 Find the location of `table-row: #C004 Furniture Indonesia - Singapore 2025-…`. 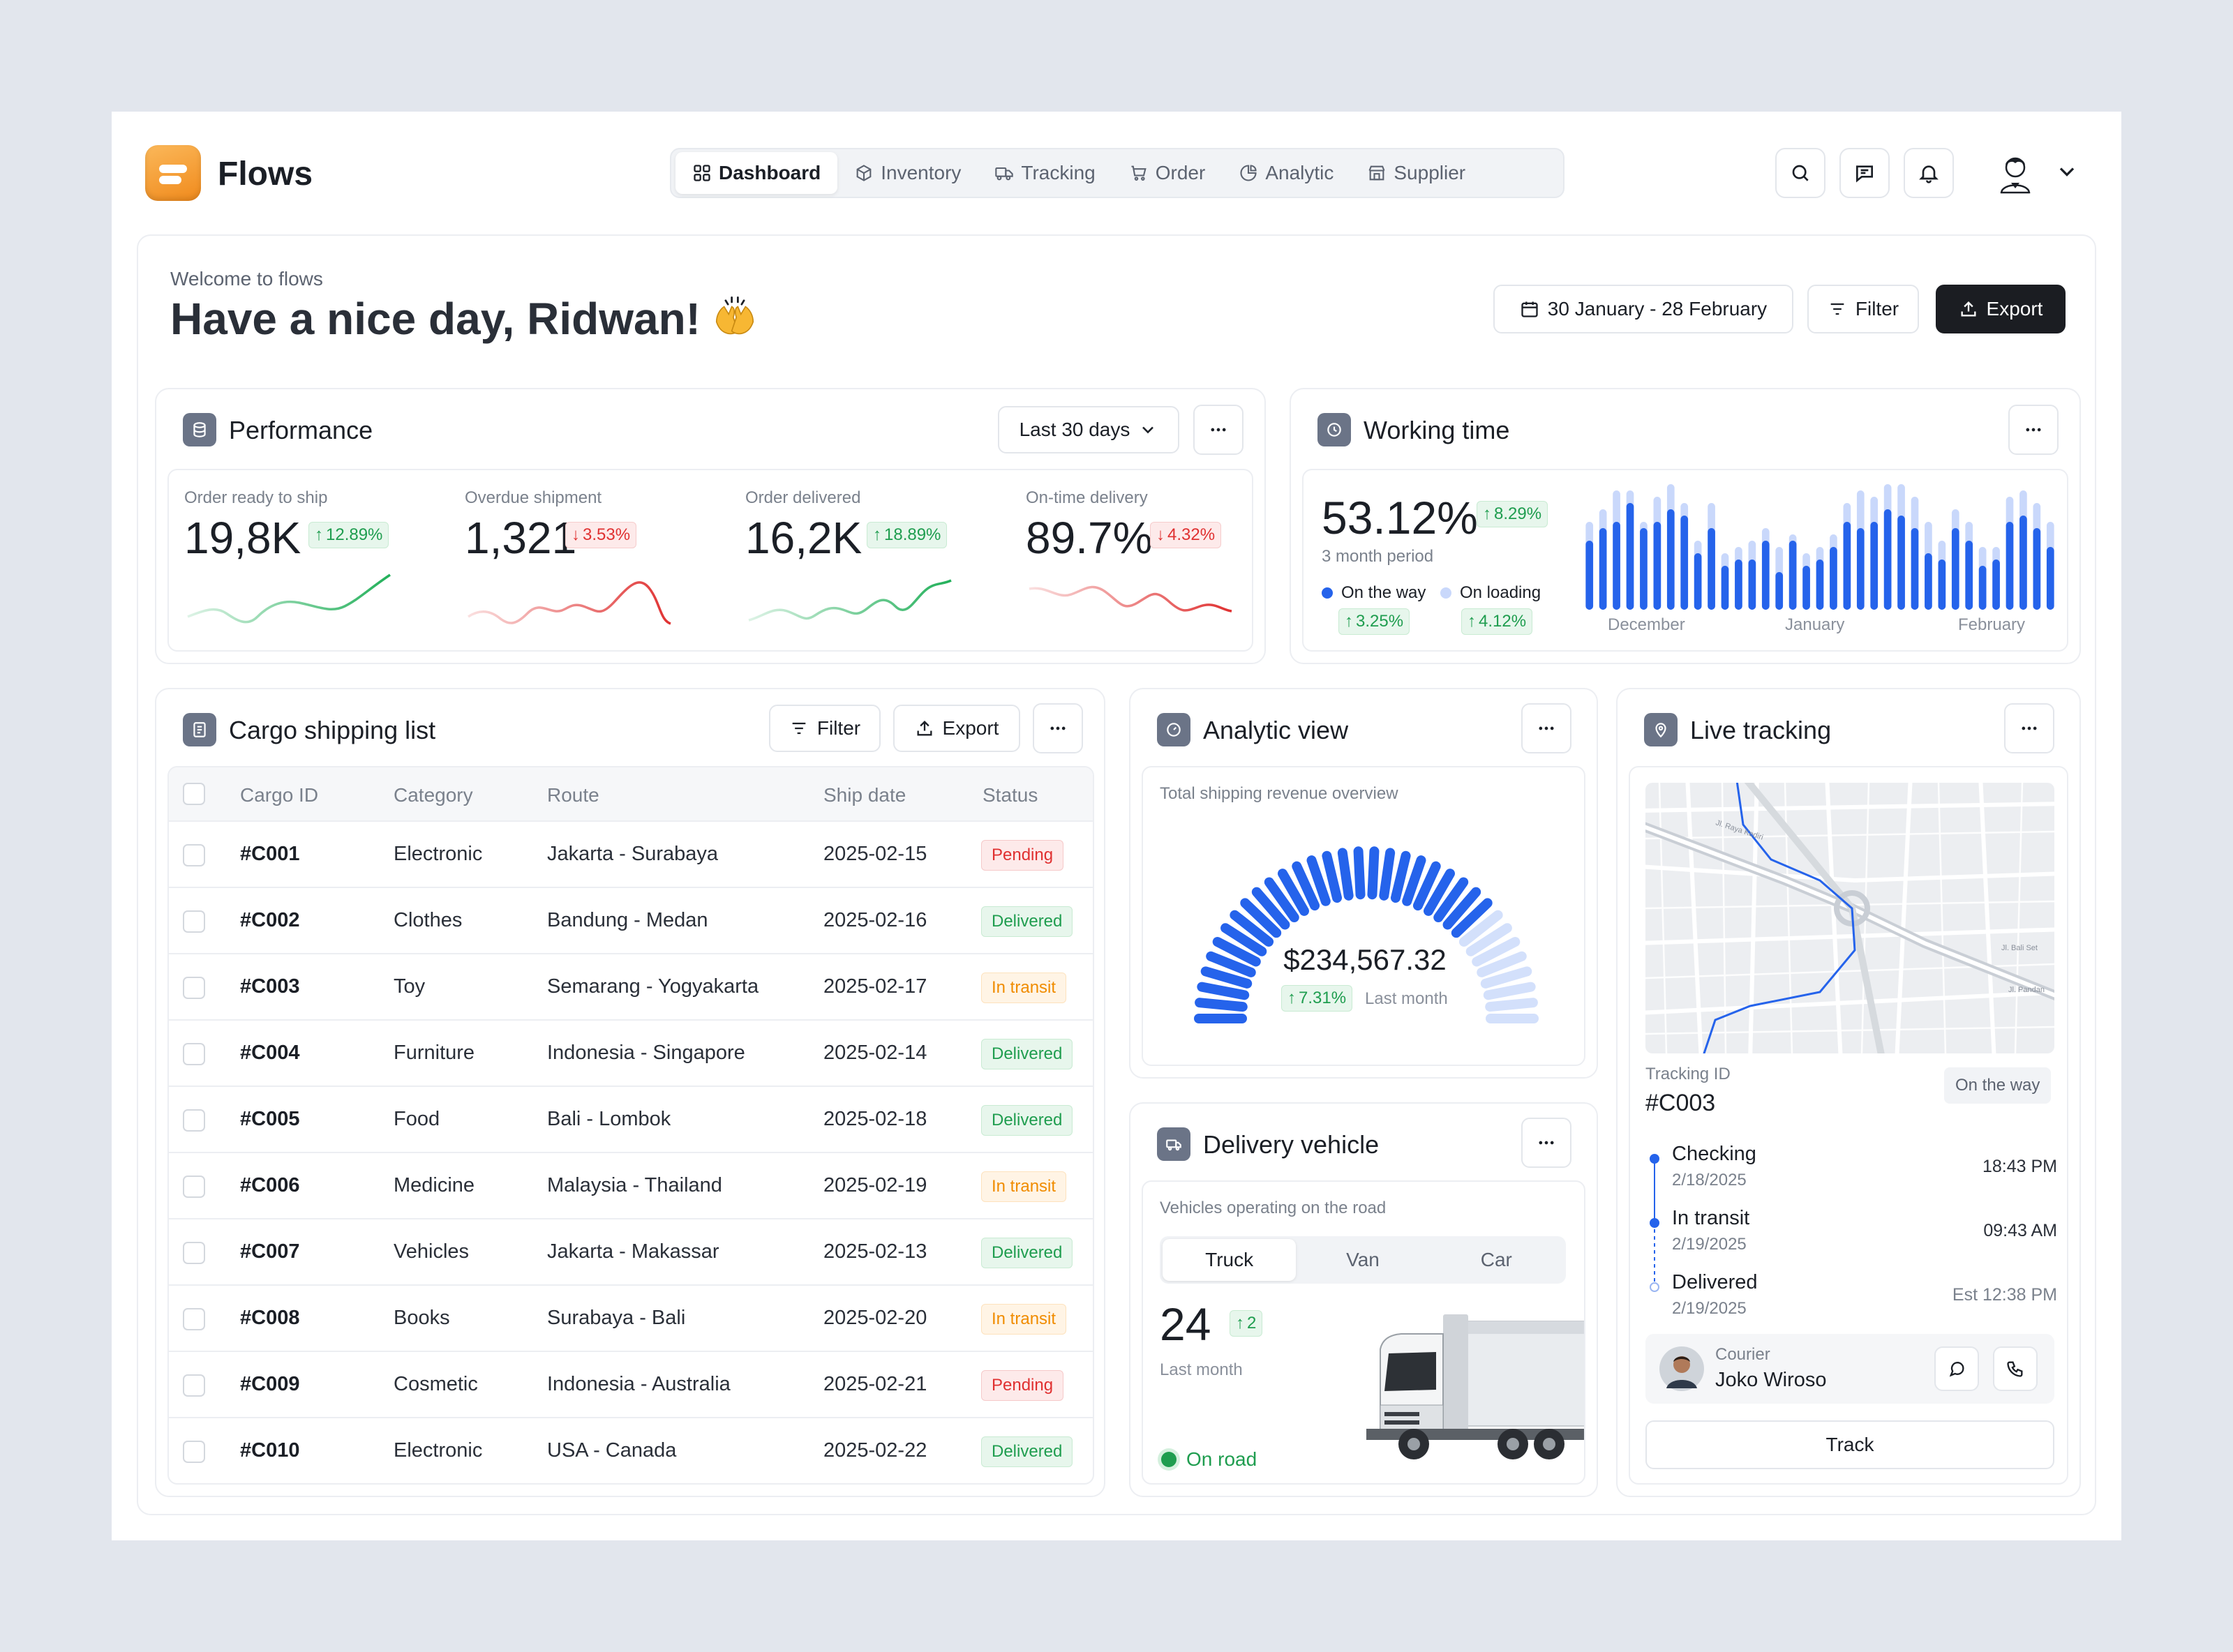

table-row: #C004 Furniture Indonesia - Singapore 2025-… is located at coordinates (631, 1054).